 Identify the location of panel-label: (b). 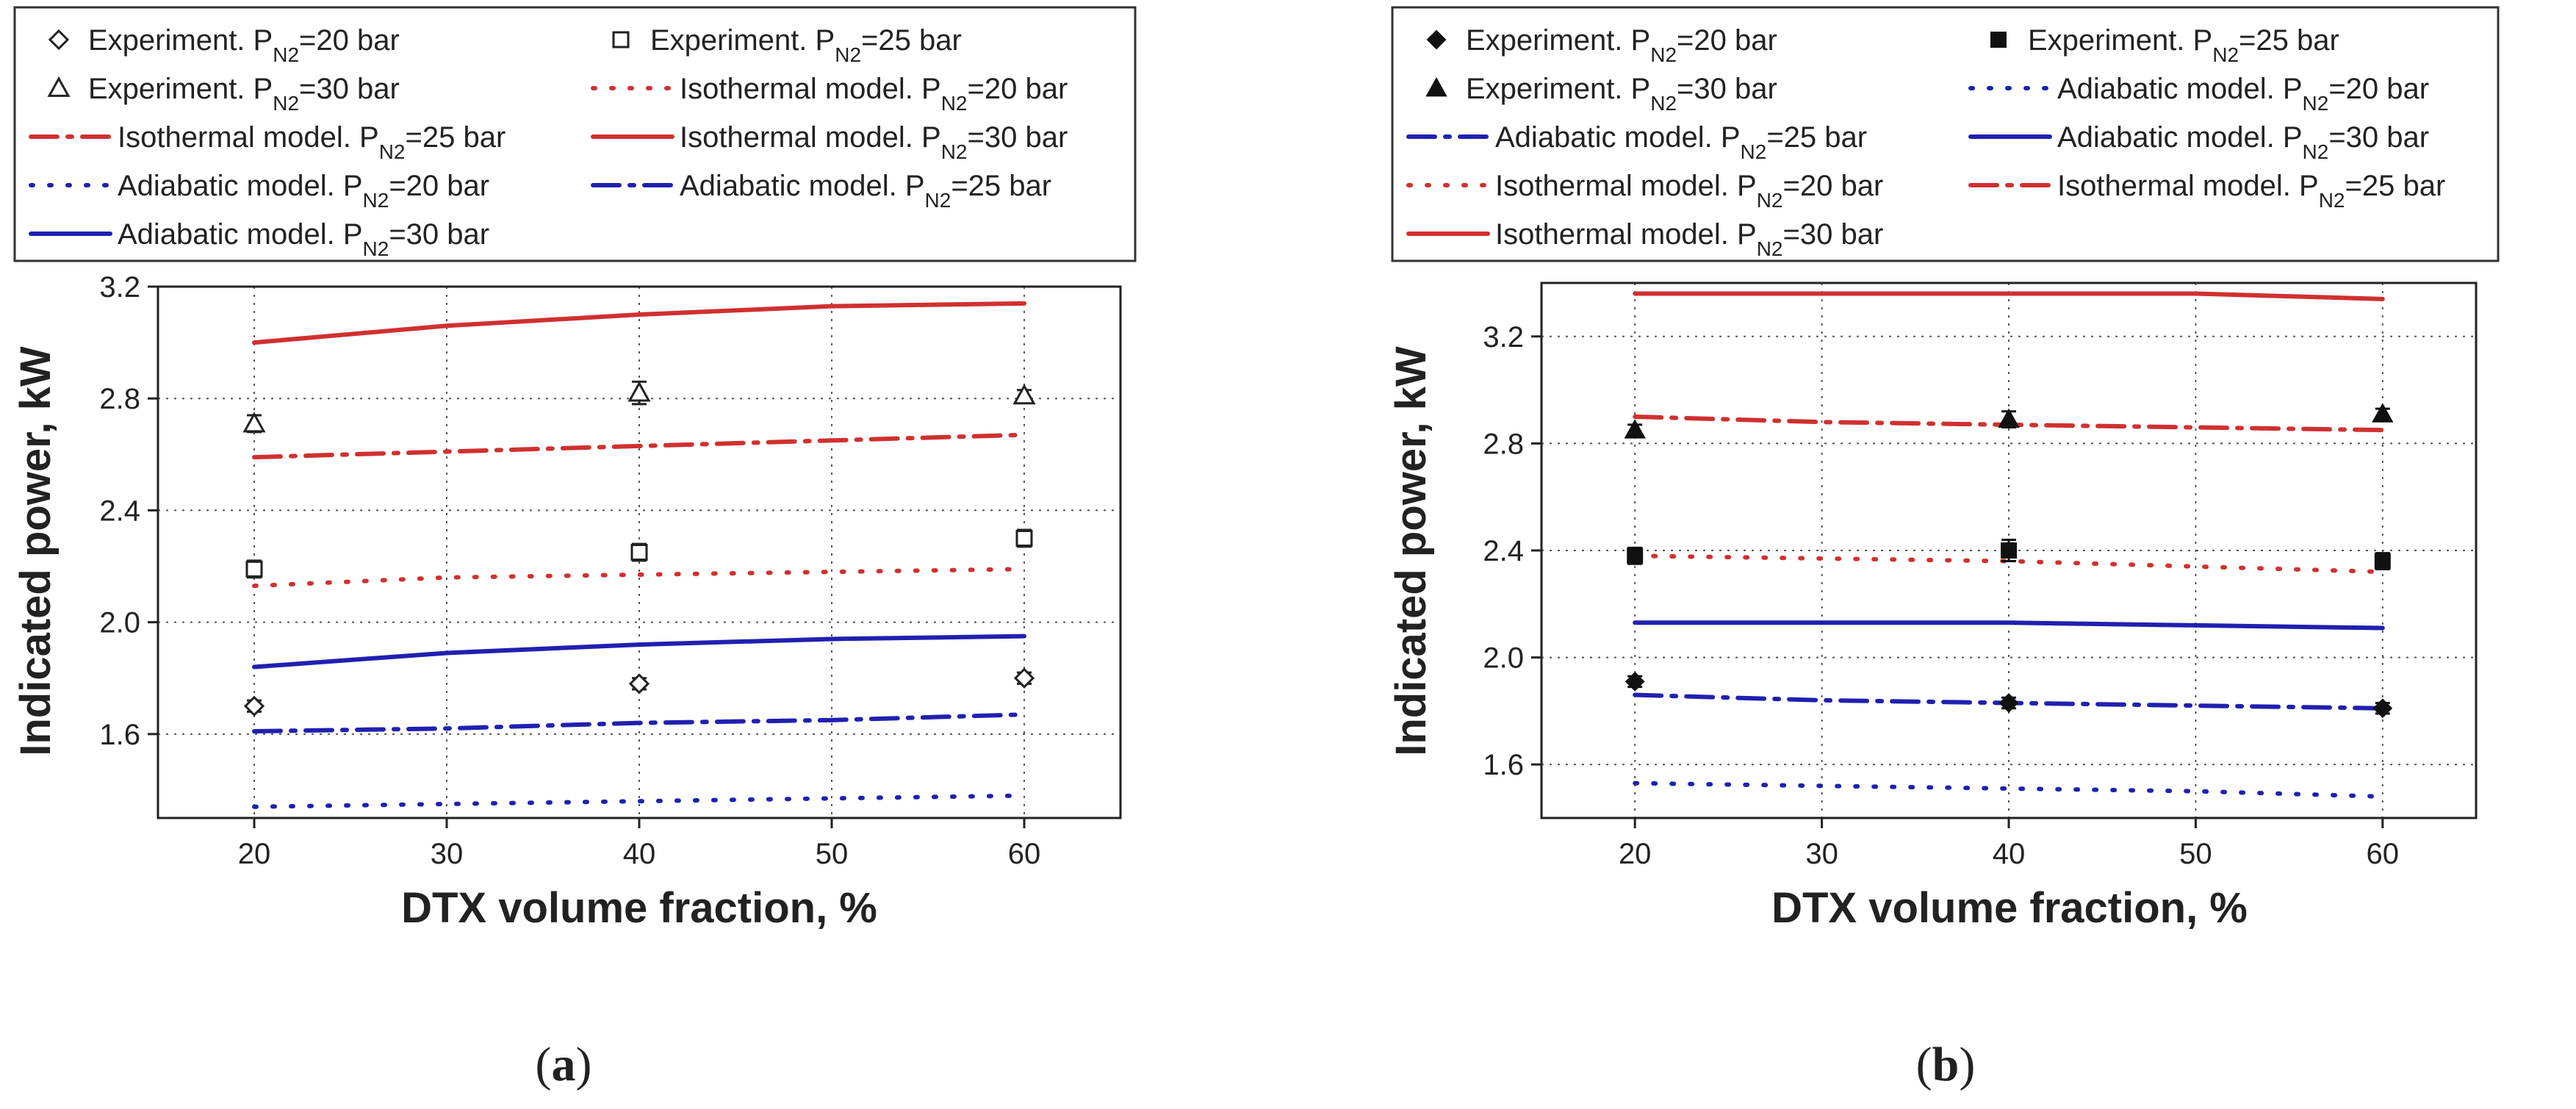
(1946, 1064).